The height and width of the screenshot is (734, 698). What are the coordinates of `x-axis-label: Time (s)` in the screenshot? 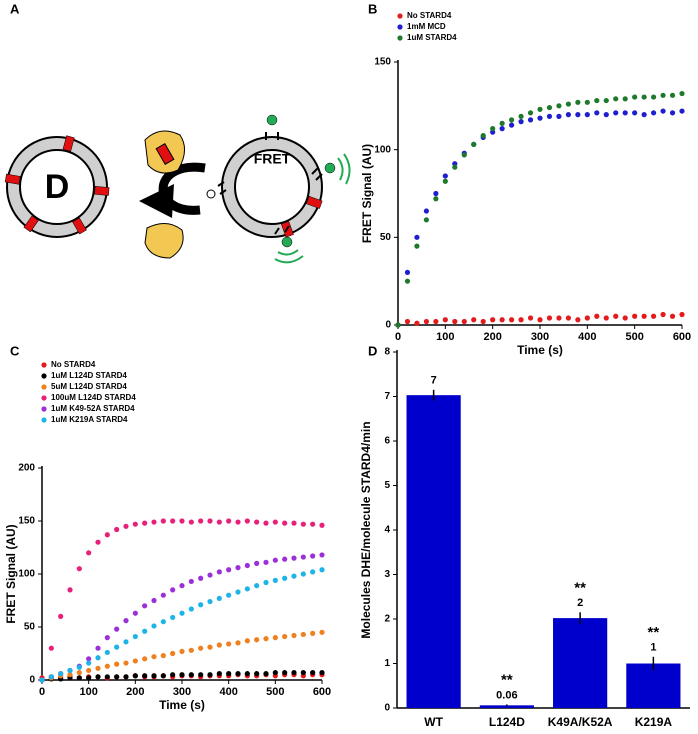 It's located at (540, 350).